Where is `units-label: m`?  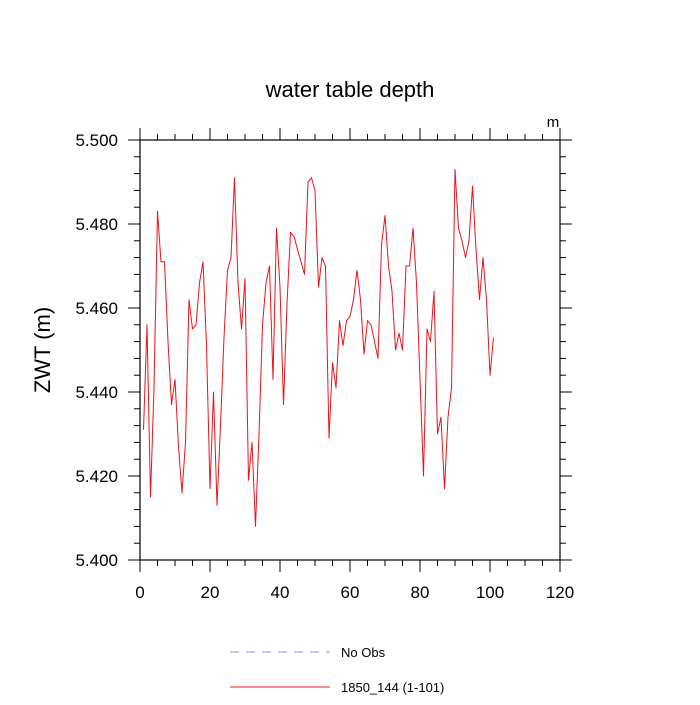 units-label: m is located at coordinates (553, 122).